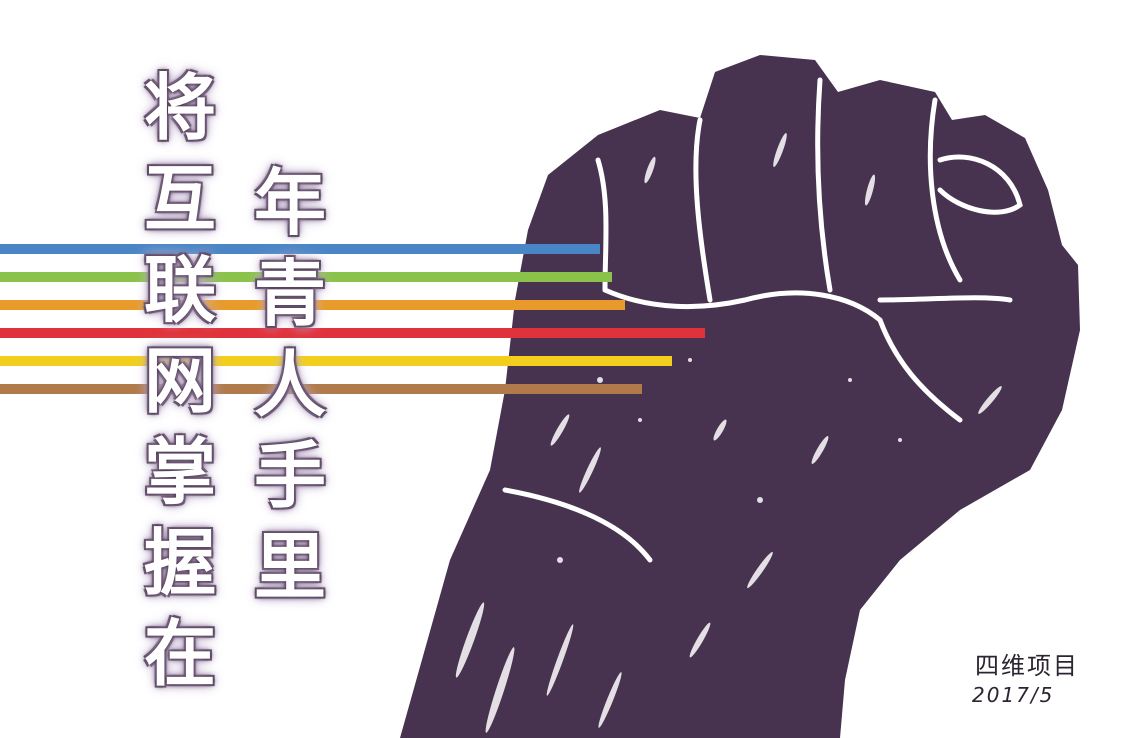 The image size is (1142, 738). What do you see at coordinates (289, 385) in the screenshot?
I see `headline-char: 人` at bounding box center [289, 385].